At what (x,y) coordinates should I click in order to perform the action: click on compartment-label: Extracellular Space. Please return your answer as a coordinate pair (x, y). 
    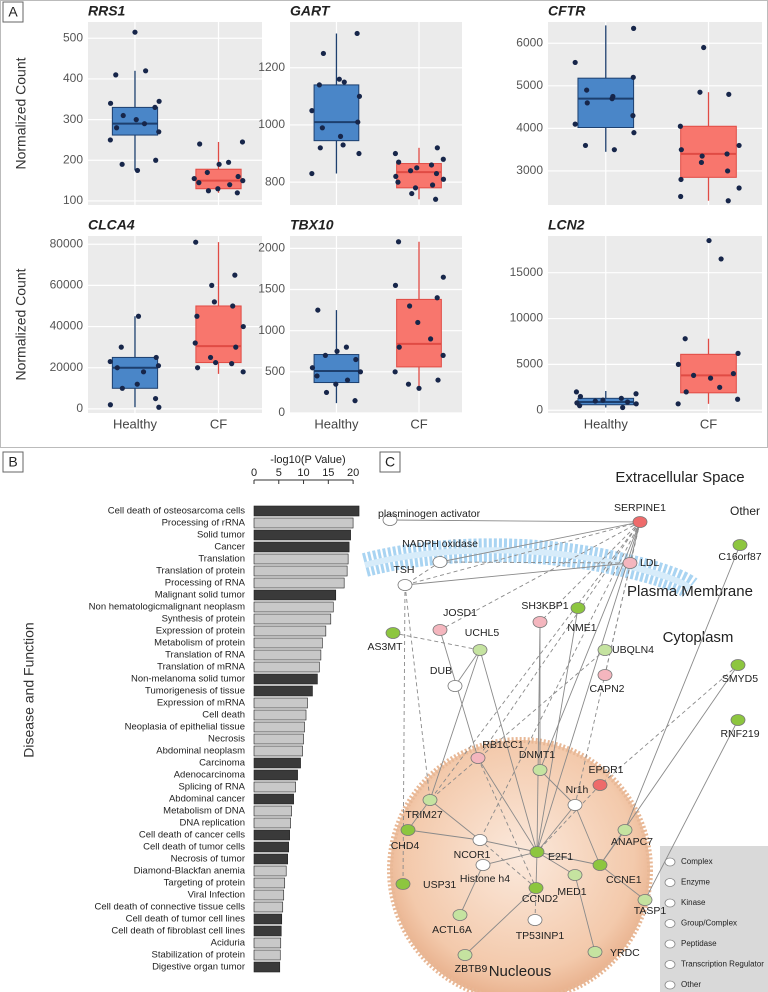
    Looking at the image, I should click on (679, 477).